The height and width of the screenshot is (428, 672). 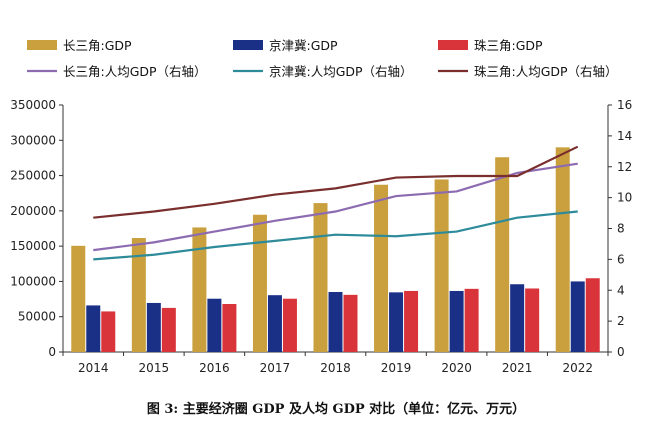 What do you see at coordinates (274, 323) in the screenshot?
I see `bar-京津冀:GDP-2017` at bounding box center [274, 323].